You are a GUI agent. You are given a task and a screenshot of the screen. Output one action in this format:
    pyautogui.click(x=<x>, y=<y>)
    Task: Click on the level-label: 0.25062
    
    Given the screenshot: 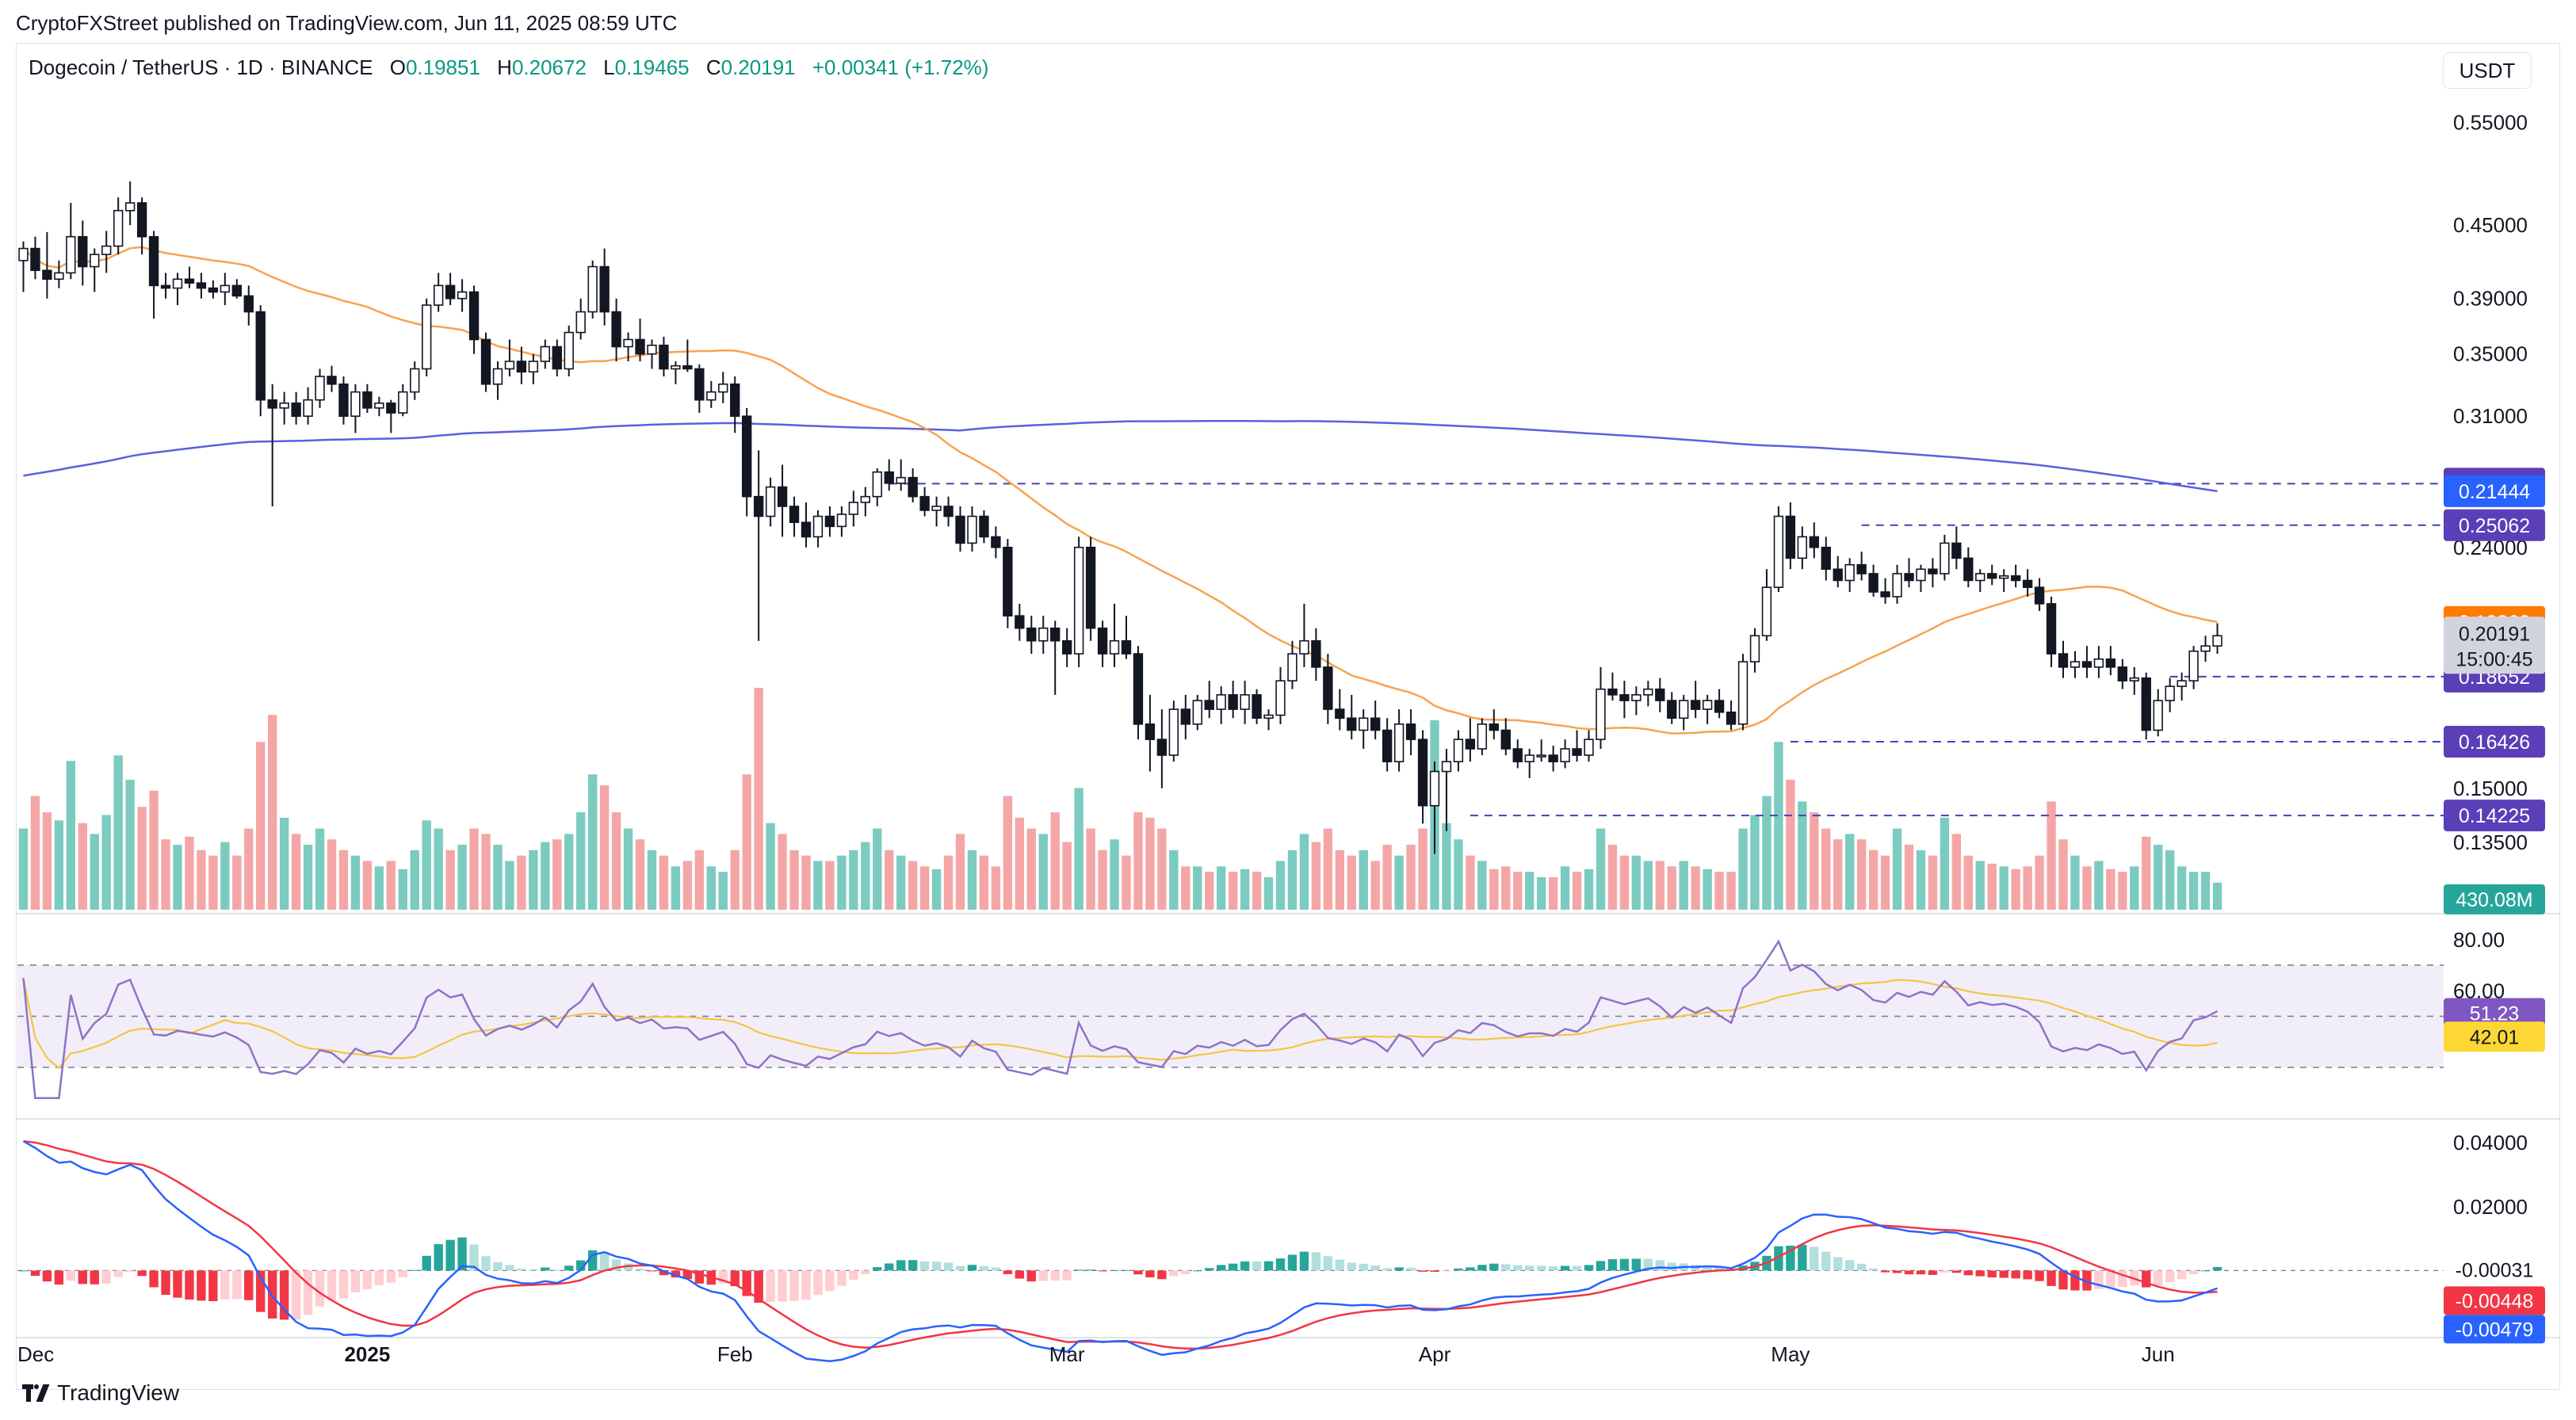 What is the action you would take?
    pyautogui.click(x=2494, y=526)
    